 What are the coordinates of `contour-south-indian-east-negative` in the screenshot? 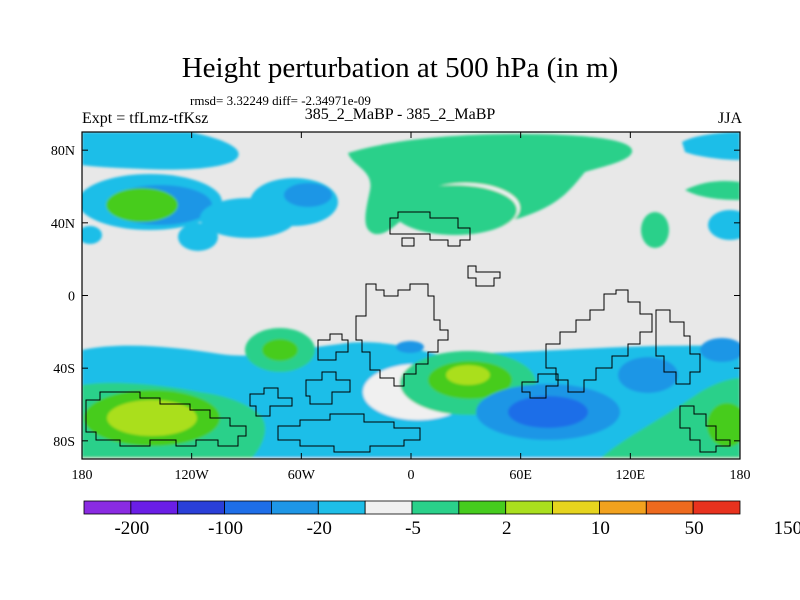 It's located at (648, 375).